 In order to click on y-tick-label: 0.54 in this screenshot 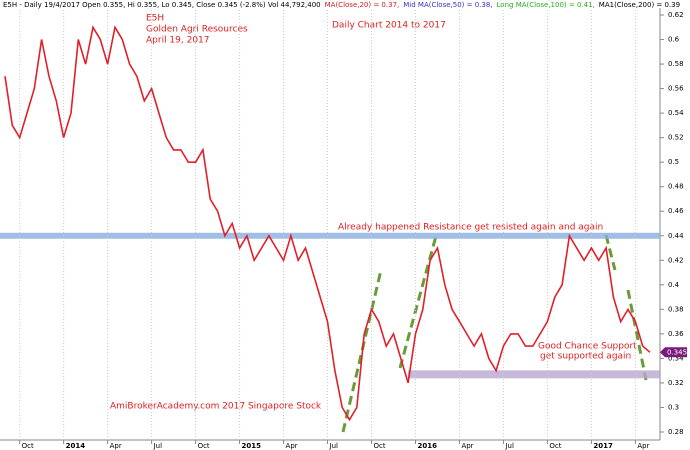, I will do `click(676, 113)`.